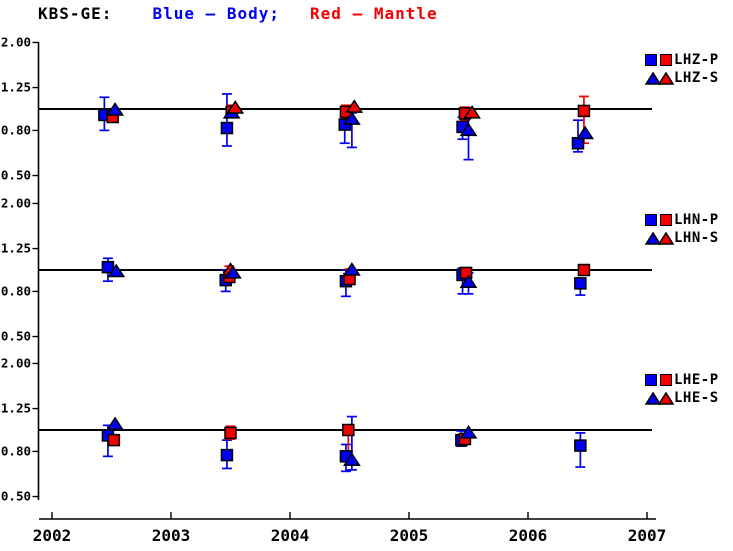 Image resolution: width=733 pixels, height=551 pixels. I want to click on station-label: KBS-GE:, so click(75, 13).